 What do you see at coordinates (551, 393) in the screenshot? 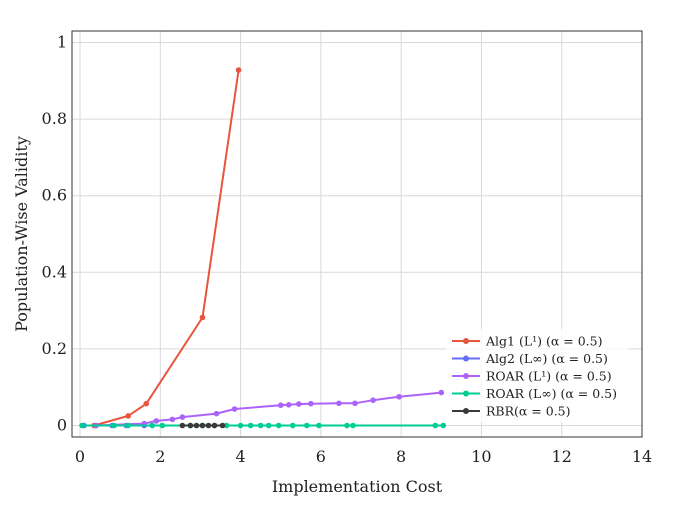
I see `legend-label: ROAR (L∞) (α = 0.5)` at bounding box center [551, 393].